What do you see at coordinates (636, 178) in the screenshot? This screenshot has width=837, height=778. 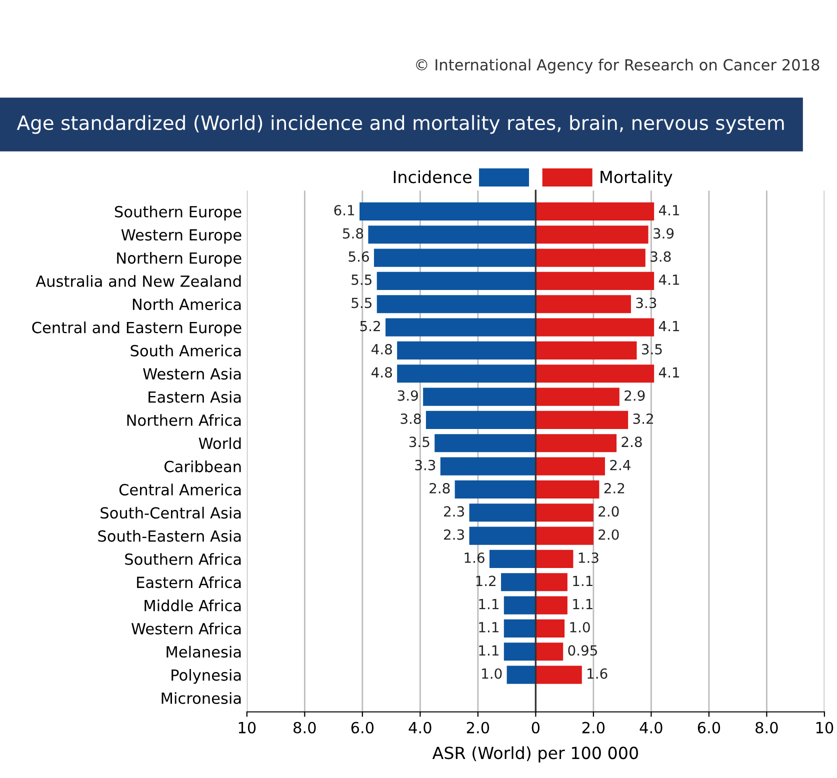 I see `legend-label: Mortality` at bounding box center [636, 178].